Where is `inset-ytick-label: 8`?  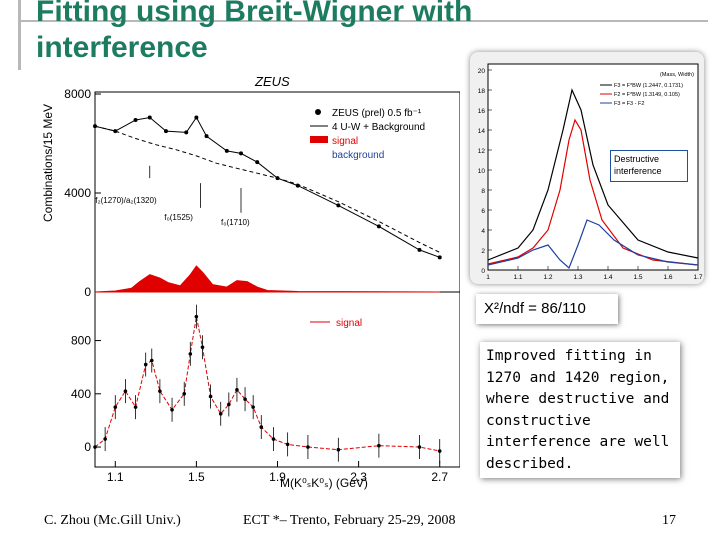
inset-ytick-label: 8 is located at coordinates (483, 191).